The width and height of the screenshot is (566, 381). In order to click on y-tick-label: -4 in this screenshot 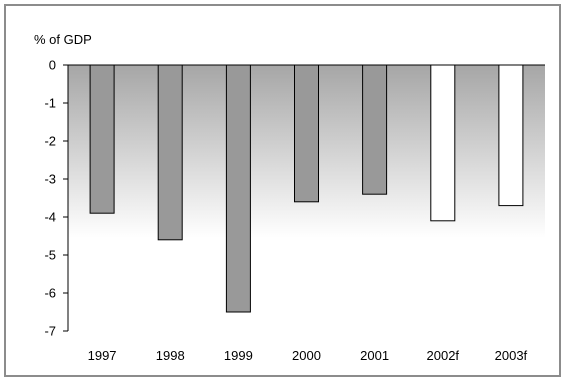, I will do `click(50, 217)`.